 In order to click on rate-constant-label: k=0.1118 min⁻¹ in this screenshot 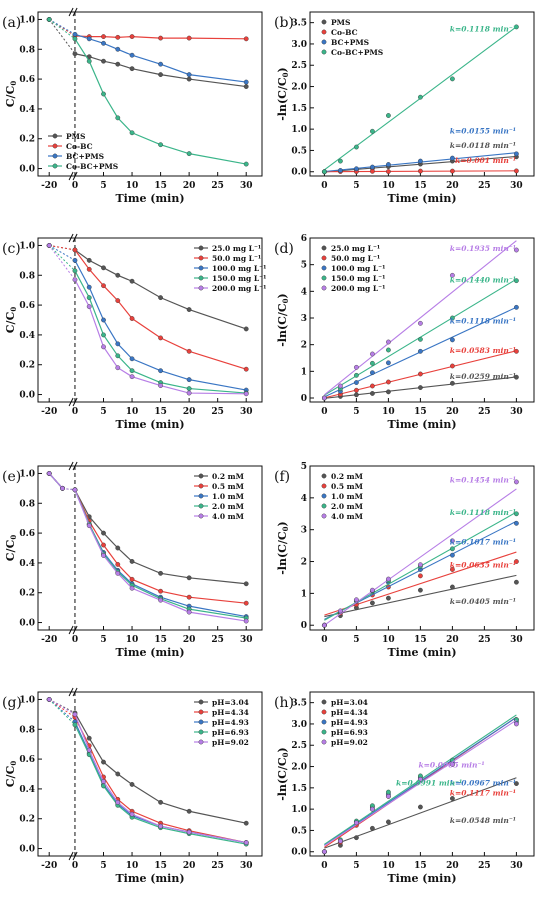, I will do `click(483, 29)`.